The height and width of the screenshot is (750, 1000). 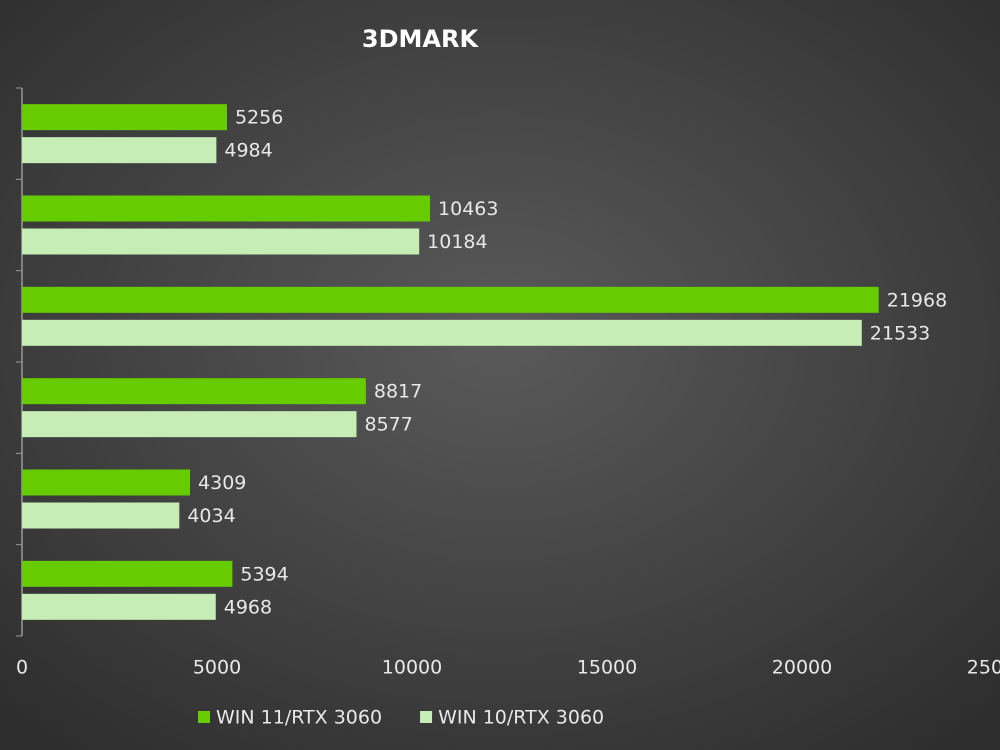 I want to click on value-label: 4034, so click(x=211, y=516).